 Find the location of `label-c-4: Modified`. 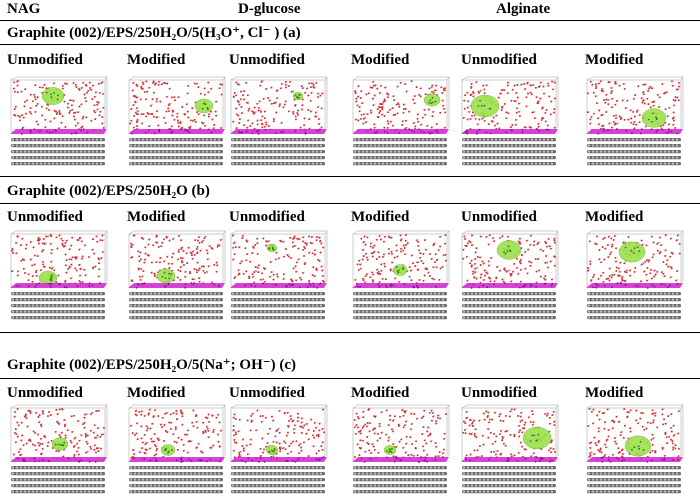

label-c-4: Modified is located at coordinates (380, 393).